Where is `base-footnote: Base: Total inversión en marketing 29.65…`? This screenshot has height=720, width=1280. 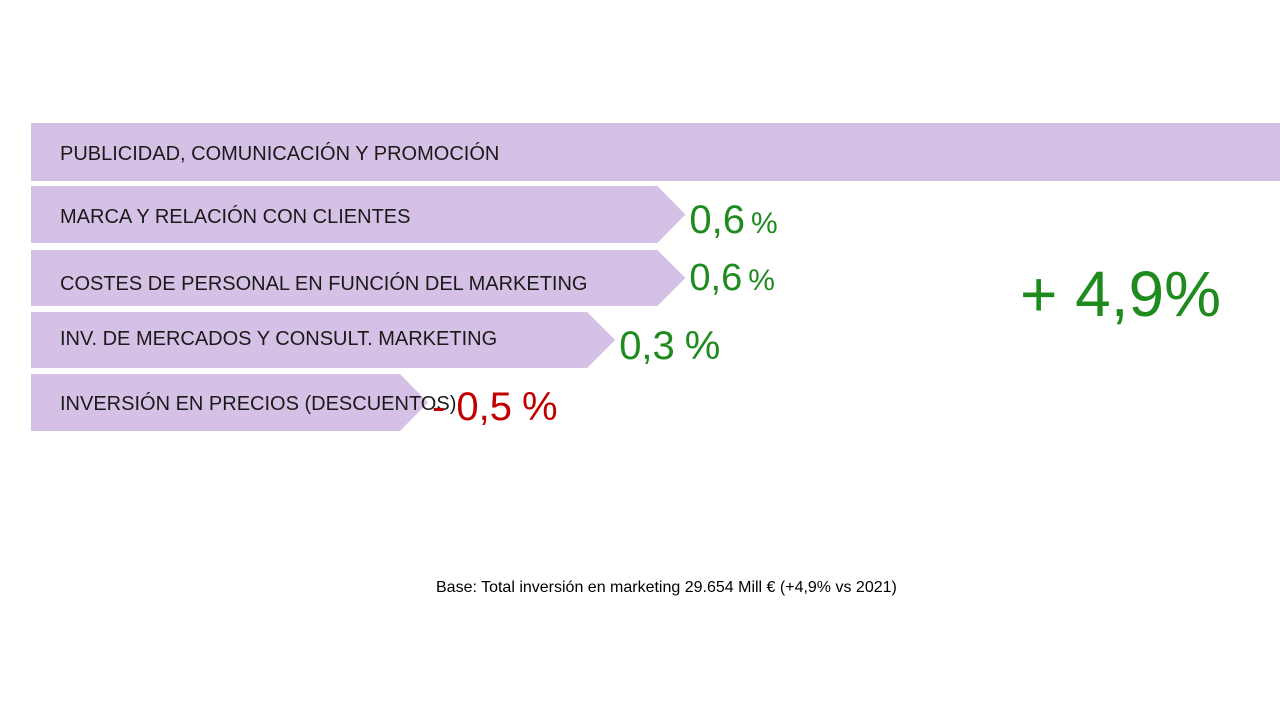 base-footnote: Base: Total inversión en marketing 29.65… is located at coordinates (666, 587).